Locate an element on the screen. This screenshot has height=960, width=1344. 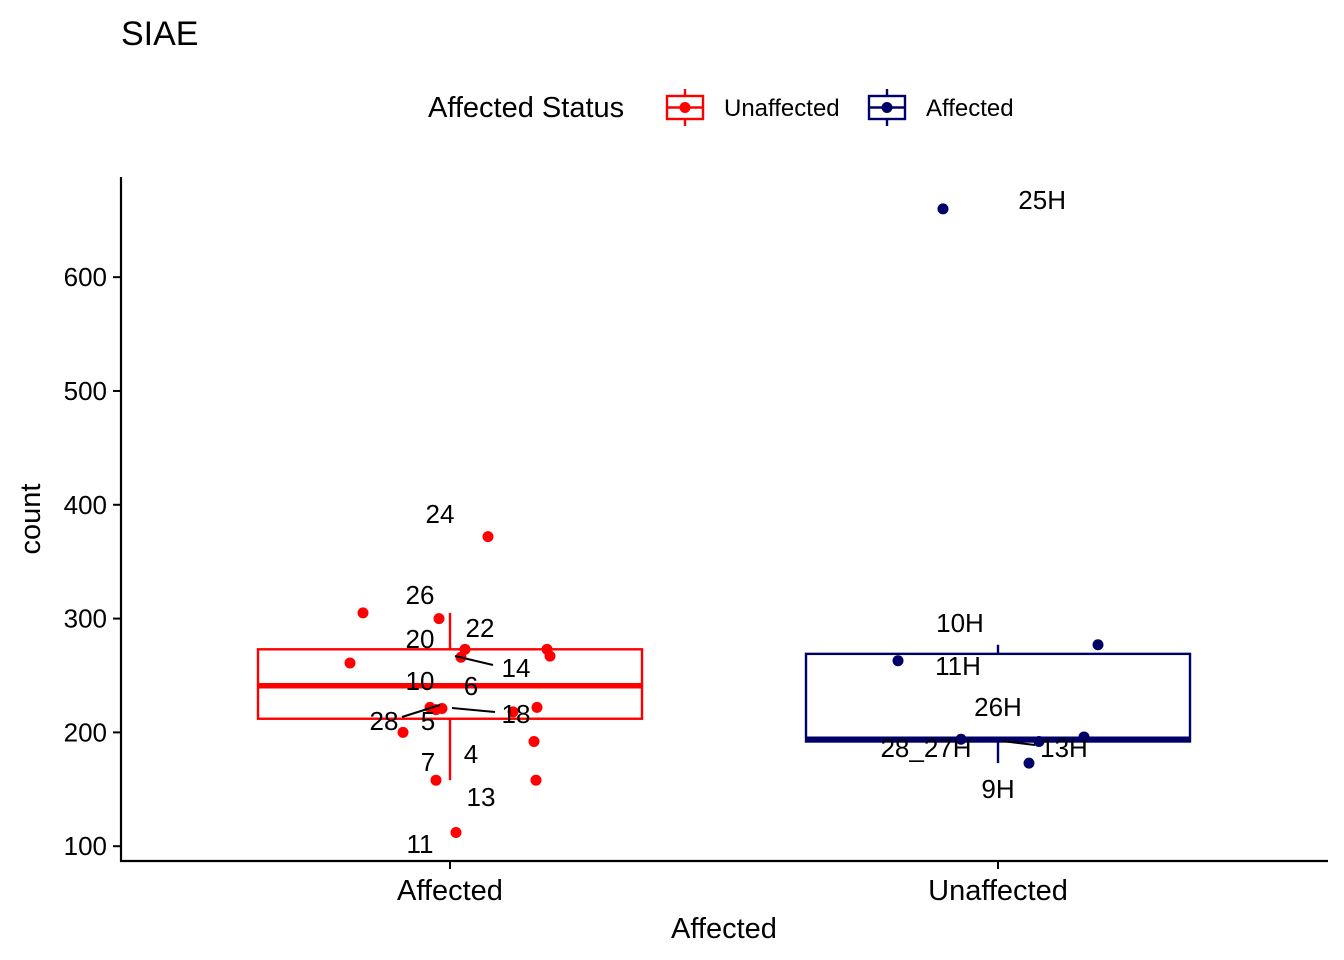
legend-entries: Unaffected Affected is located at coordinates (839, 107).